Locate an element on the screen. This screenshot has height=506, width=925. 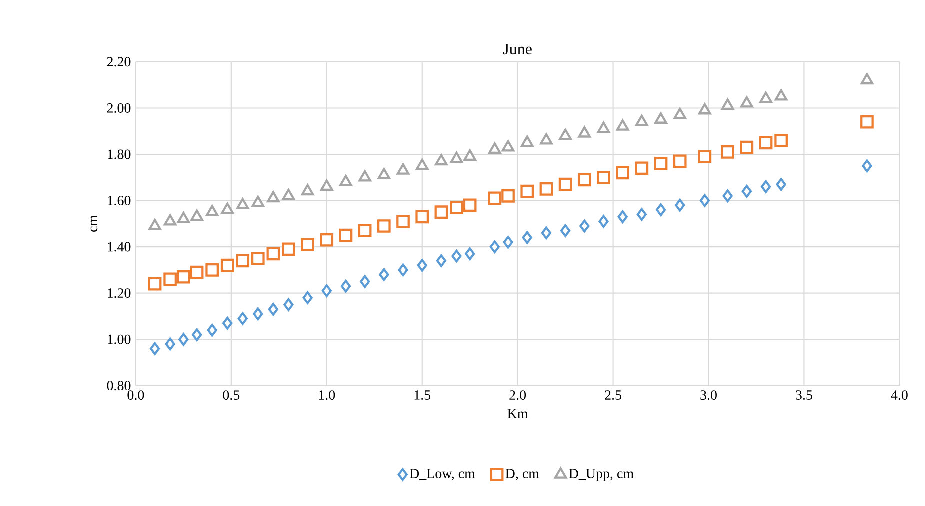
chart-title: June is located at coordinates (517, 49).